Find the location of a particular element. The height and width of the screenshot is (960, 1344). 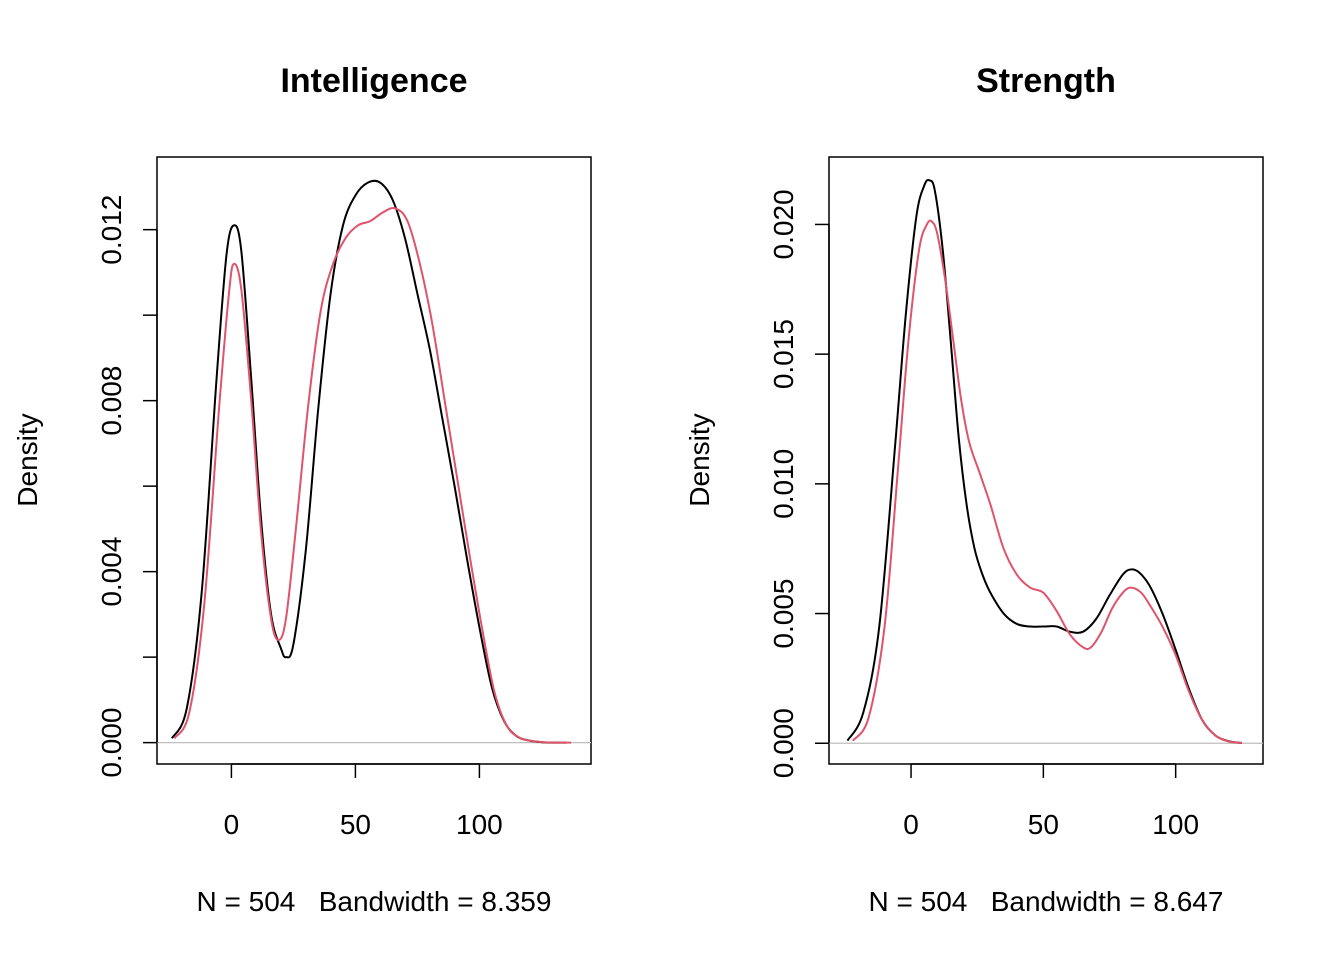

y-tick-label: 0.008 is located at coordinates (111, 401).